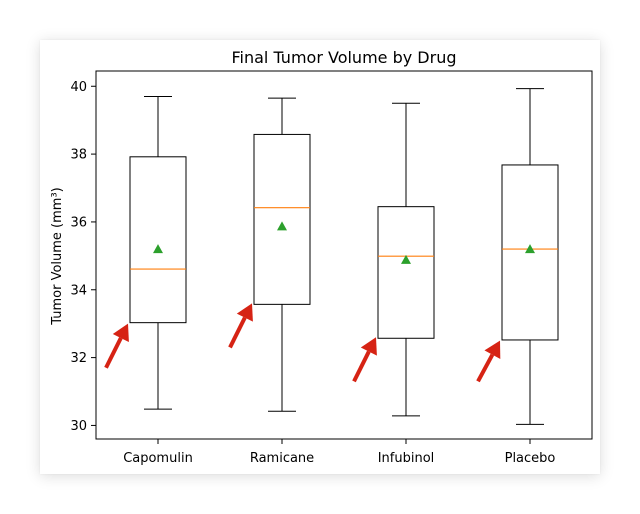 The height and width of the screenshot is (514, 640). I want to click on box-infubinol, so click(406, 272).